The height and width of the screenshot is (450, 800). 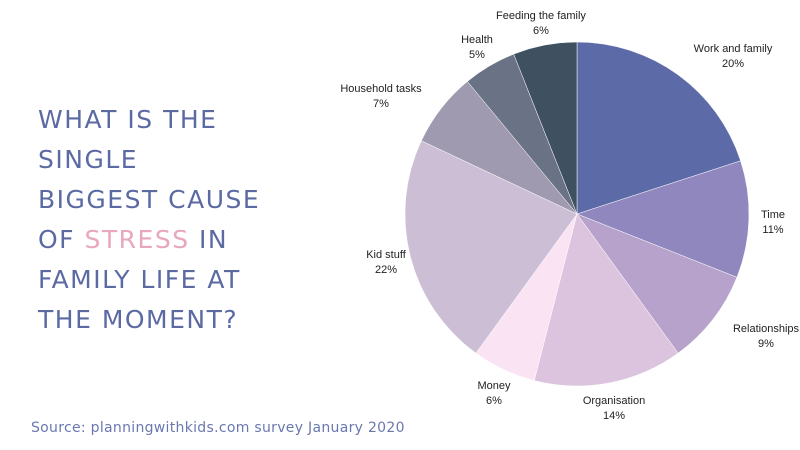 I want to click on pie-slice-organisation, so click(x=606, y=300).